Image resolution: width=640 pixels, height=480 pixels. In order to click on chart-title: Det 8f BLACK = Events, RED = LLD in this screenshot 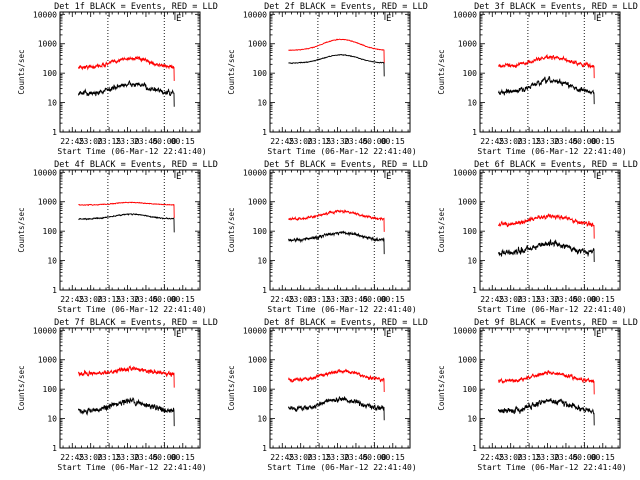, I will do `click(346, 323)`.